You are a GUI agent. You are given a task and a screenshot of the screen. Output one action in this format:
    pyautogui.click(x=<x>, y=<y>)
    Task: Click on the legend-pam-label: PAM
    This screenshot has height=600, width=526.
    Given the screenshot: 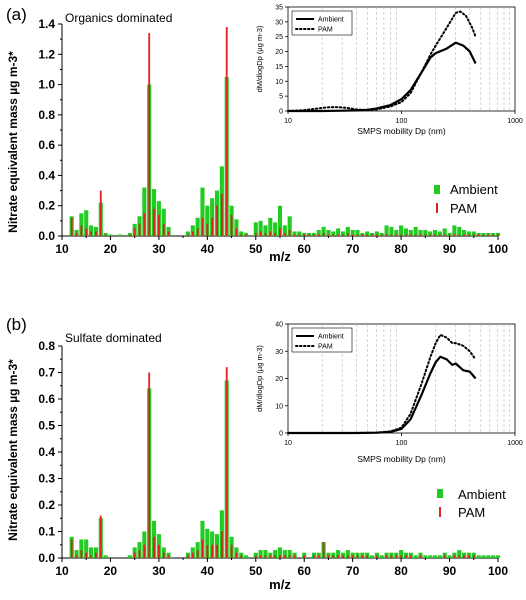 What is the action you would take?
    pyautogui.click(x=471, y=512)
    